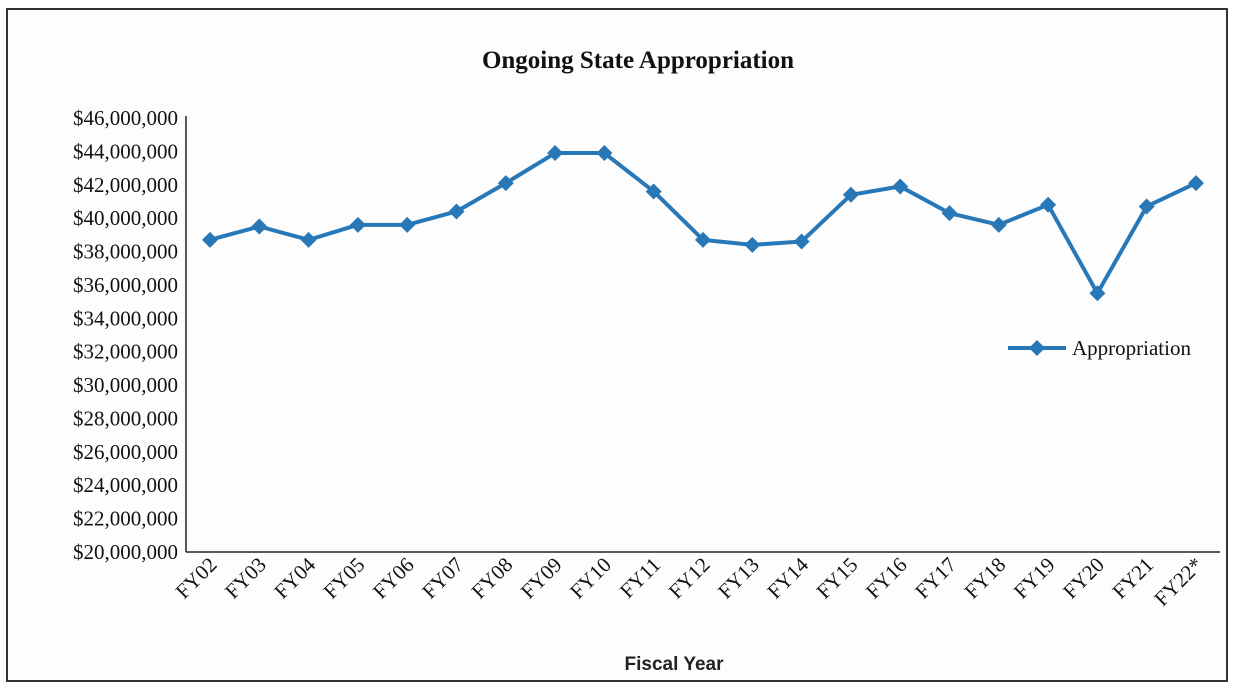 The width and height of the screenshot is (1236, 688). What do you see at coordinates (344, 578) in the screenshot?
I see `x-tick-label: FY05` at bounding box center [344, 578].